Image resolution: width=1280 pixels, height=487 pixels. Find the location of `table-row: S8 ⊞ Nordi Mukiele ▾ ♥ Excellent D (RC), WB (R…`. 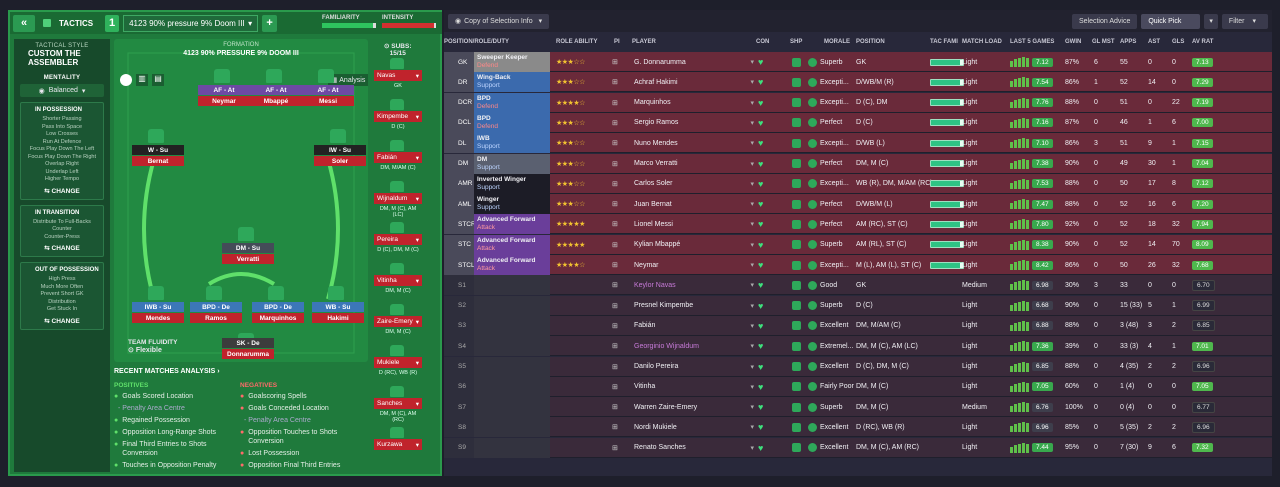

table-row: S8 ⊞ Nordi Mukiele ▾ ♥ Excellent D (RC), WB (R… is located at coordinates (858, 427).